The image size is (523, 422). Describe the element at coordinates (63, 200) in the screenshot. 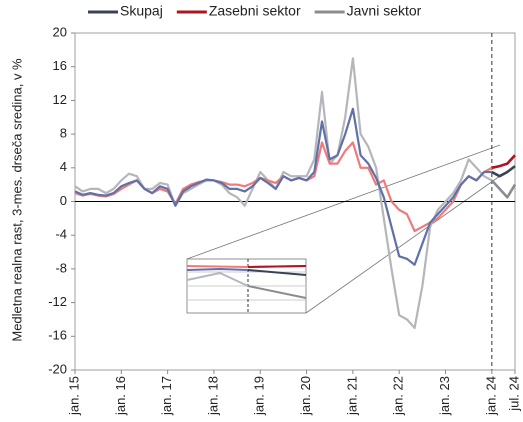

I see `y-tick-label: 0` at that location.